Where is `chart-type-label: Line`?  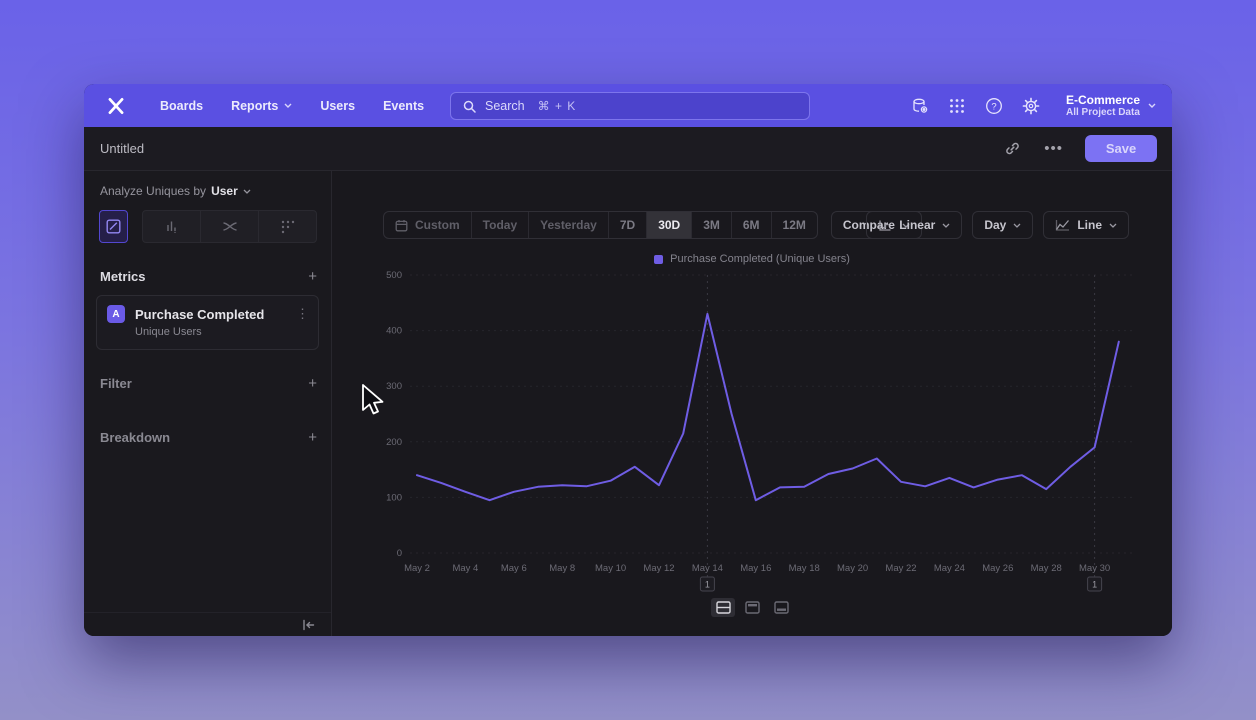
chart-type-label: Line is located at coordinates (1089, 225).